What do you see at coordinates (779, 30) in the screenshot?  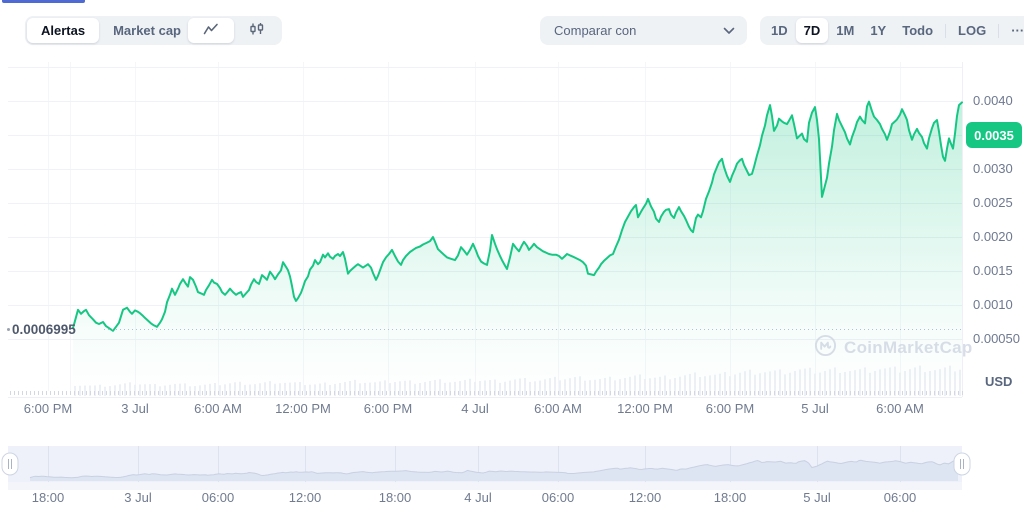 I see `range-1d-button: 1D` at bounding box center [779, 30].